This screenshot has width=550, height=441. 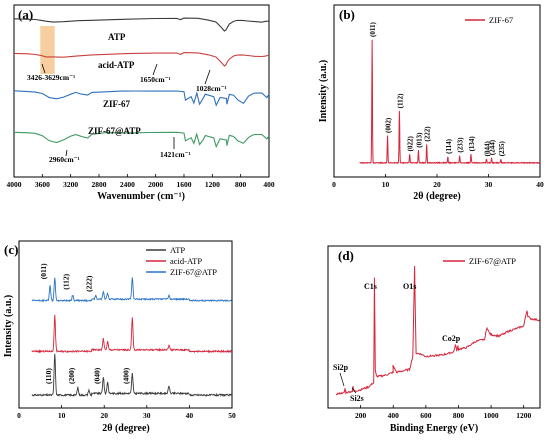 What do you see at coordinates (426, 415) in the screenshot?
I see `panel-d-x-tick-label-600: 600` at bounding box center [426, 415].